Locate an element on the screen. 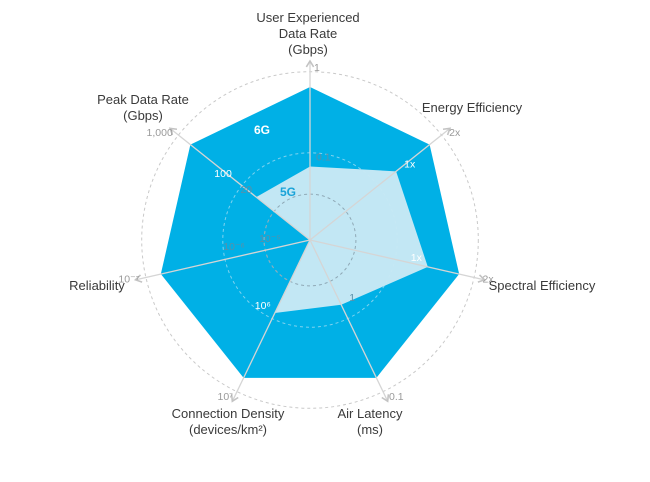  series-label-6g: 6G is located at coordinates (262, 130).